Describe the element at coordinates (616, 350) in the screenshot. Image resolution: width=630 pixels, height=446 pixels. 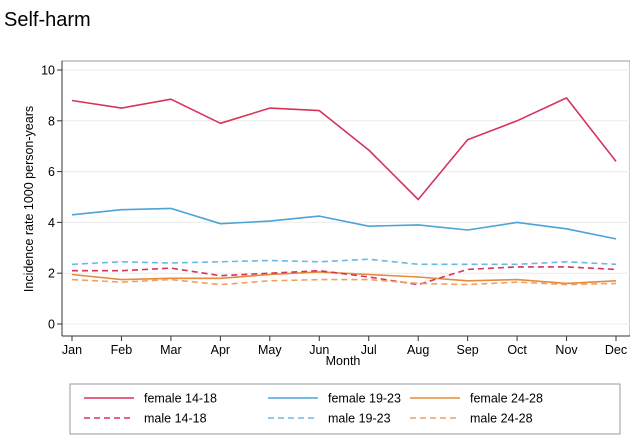
I see `x-tick-label-dec: Dec` at that location.